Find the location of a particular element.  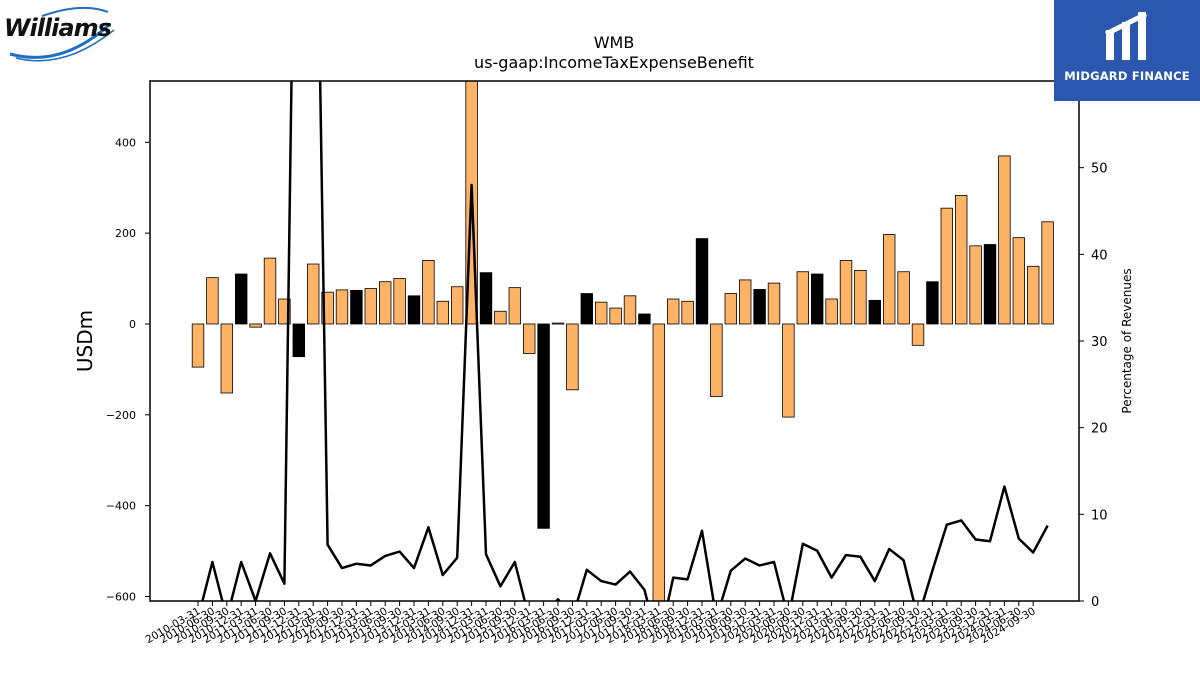

williams-logo: Williams is located at coordinates (61, 34).